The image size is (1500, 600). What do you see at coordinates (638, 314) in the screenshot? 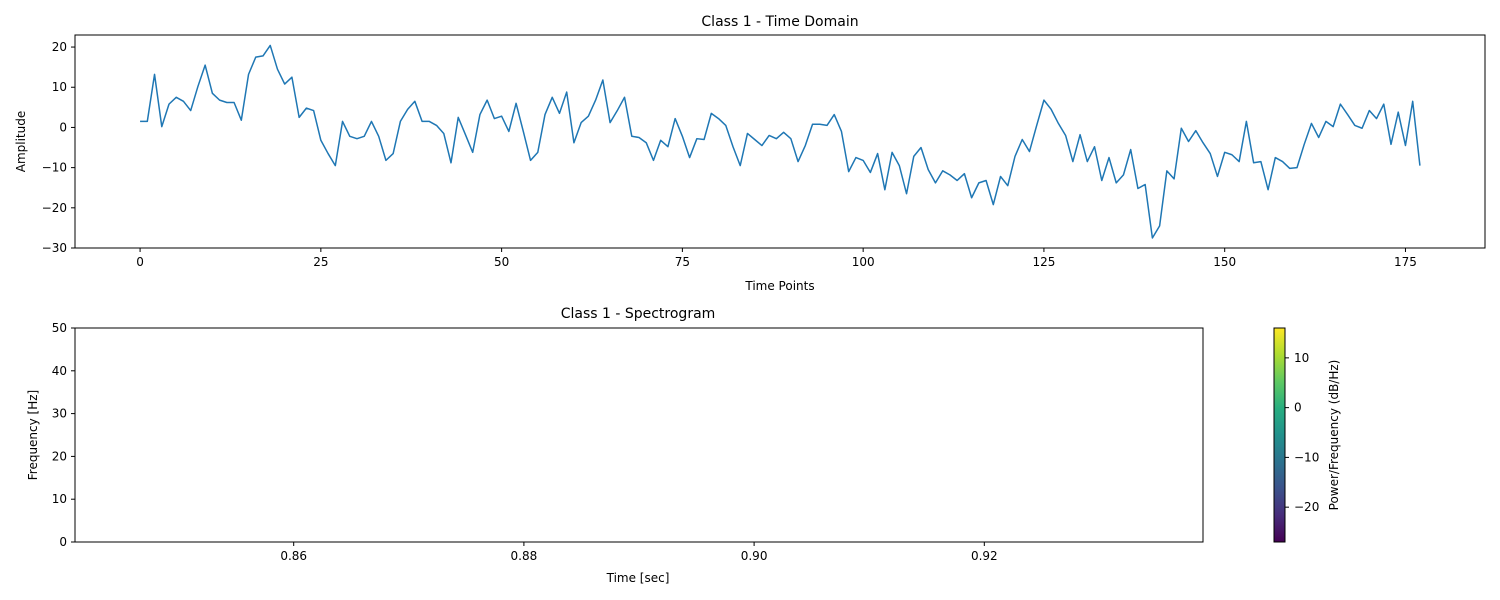
I see `spectrogram-title: Class 1 - Spectrogram` at bounding box center [638, 314].